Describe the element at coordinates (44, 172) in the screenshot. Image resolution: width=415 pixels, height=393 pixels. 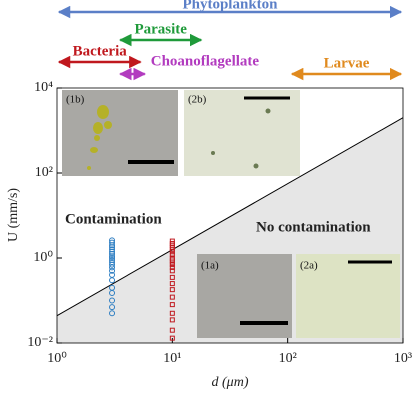
I see `y-tick-label: 10²` at that location.